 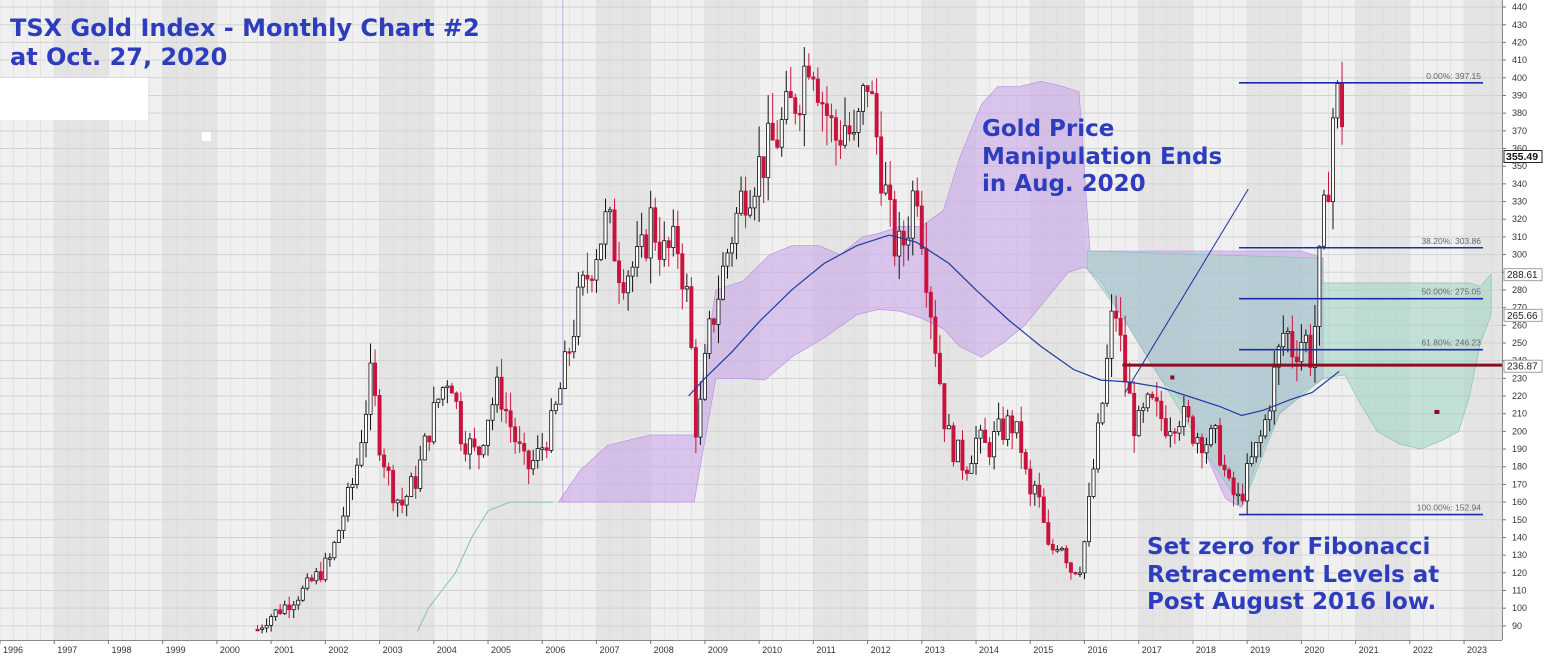 What do you see at coordinates (1519, 184) in the screenshot?
I see `y-tick-label: 340` at bounding box center [1519, 184].